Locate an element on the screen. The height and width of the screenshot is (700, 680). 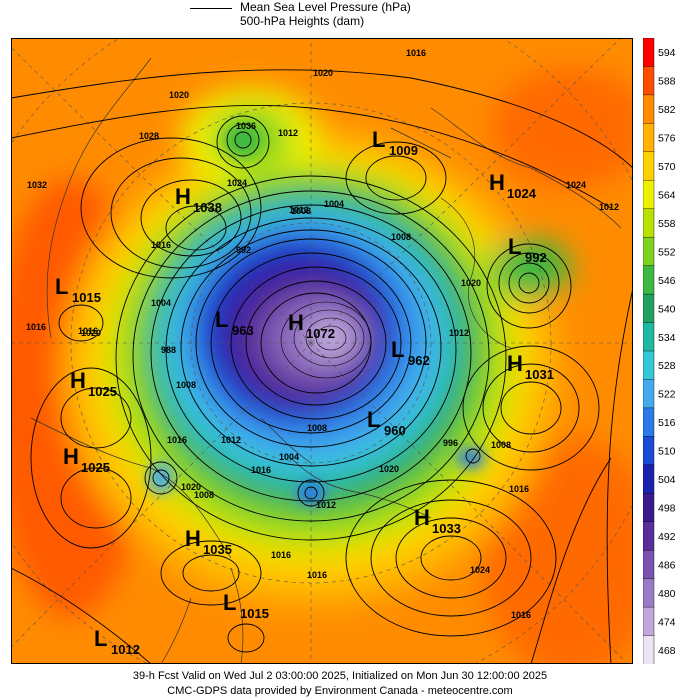
isobar-label: 992 is located at coordinates (243, 250).